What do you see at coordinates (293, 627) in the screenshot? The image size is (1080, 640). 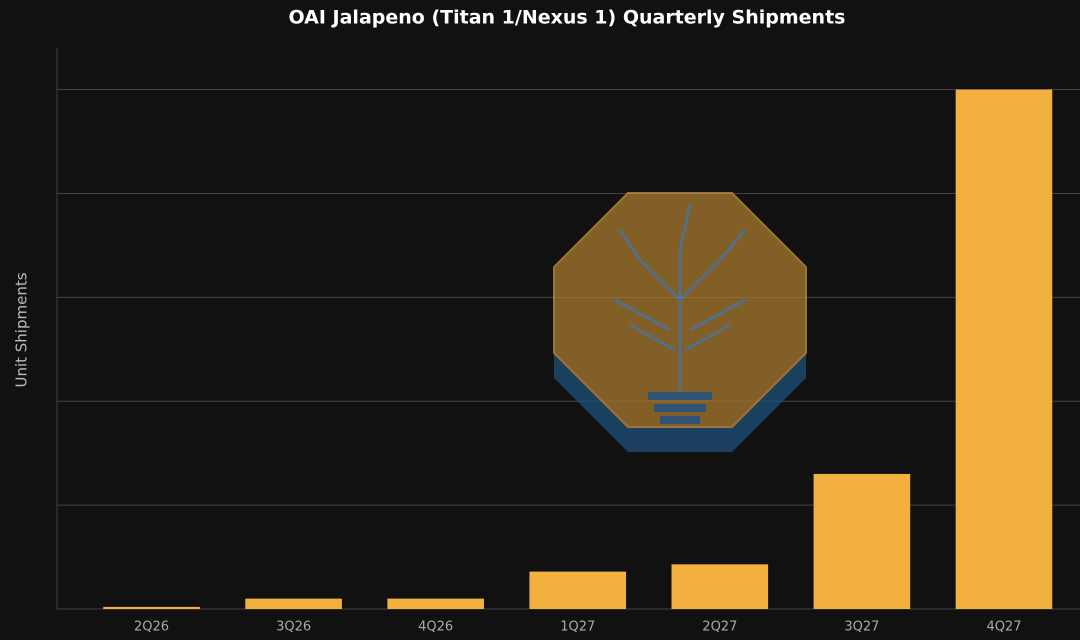 I see `x-tick-label: 3Q26` at bounding box center [293, 627].